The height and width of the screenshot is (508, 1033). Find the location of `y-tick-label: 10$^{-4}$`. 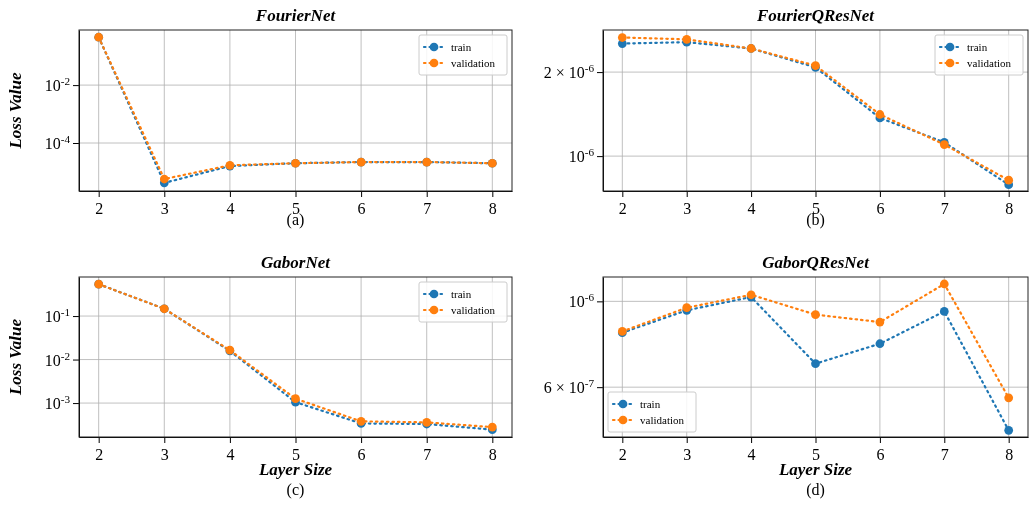

y-tick-label: 10$^{-4}$ is located at coordinates (57, 143).